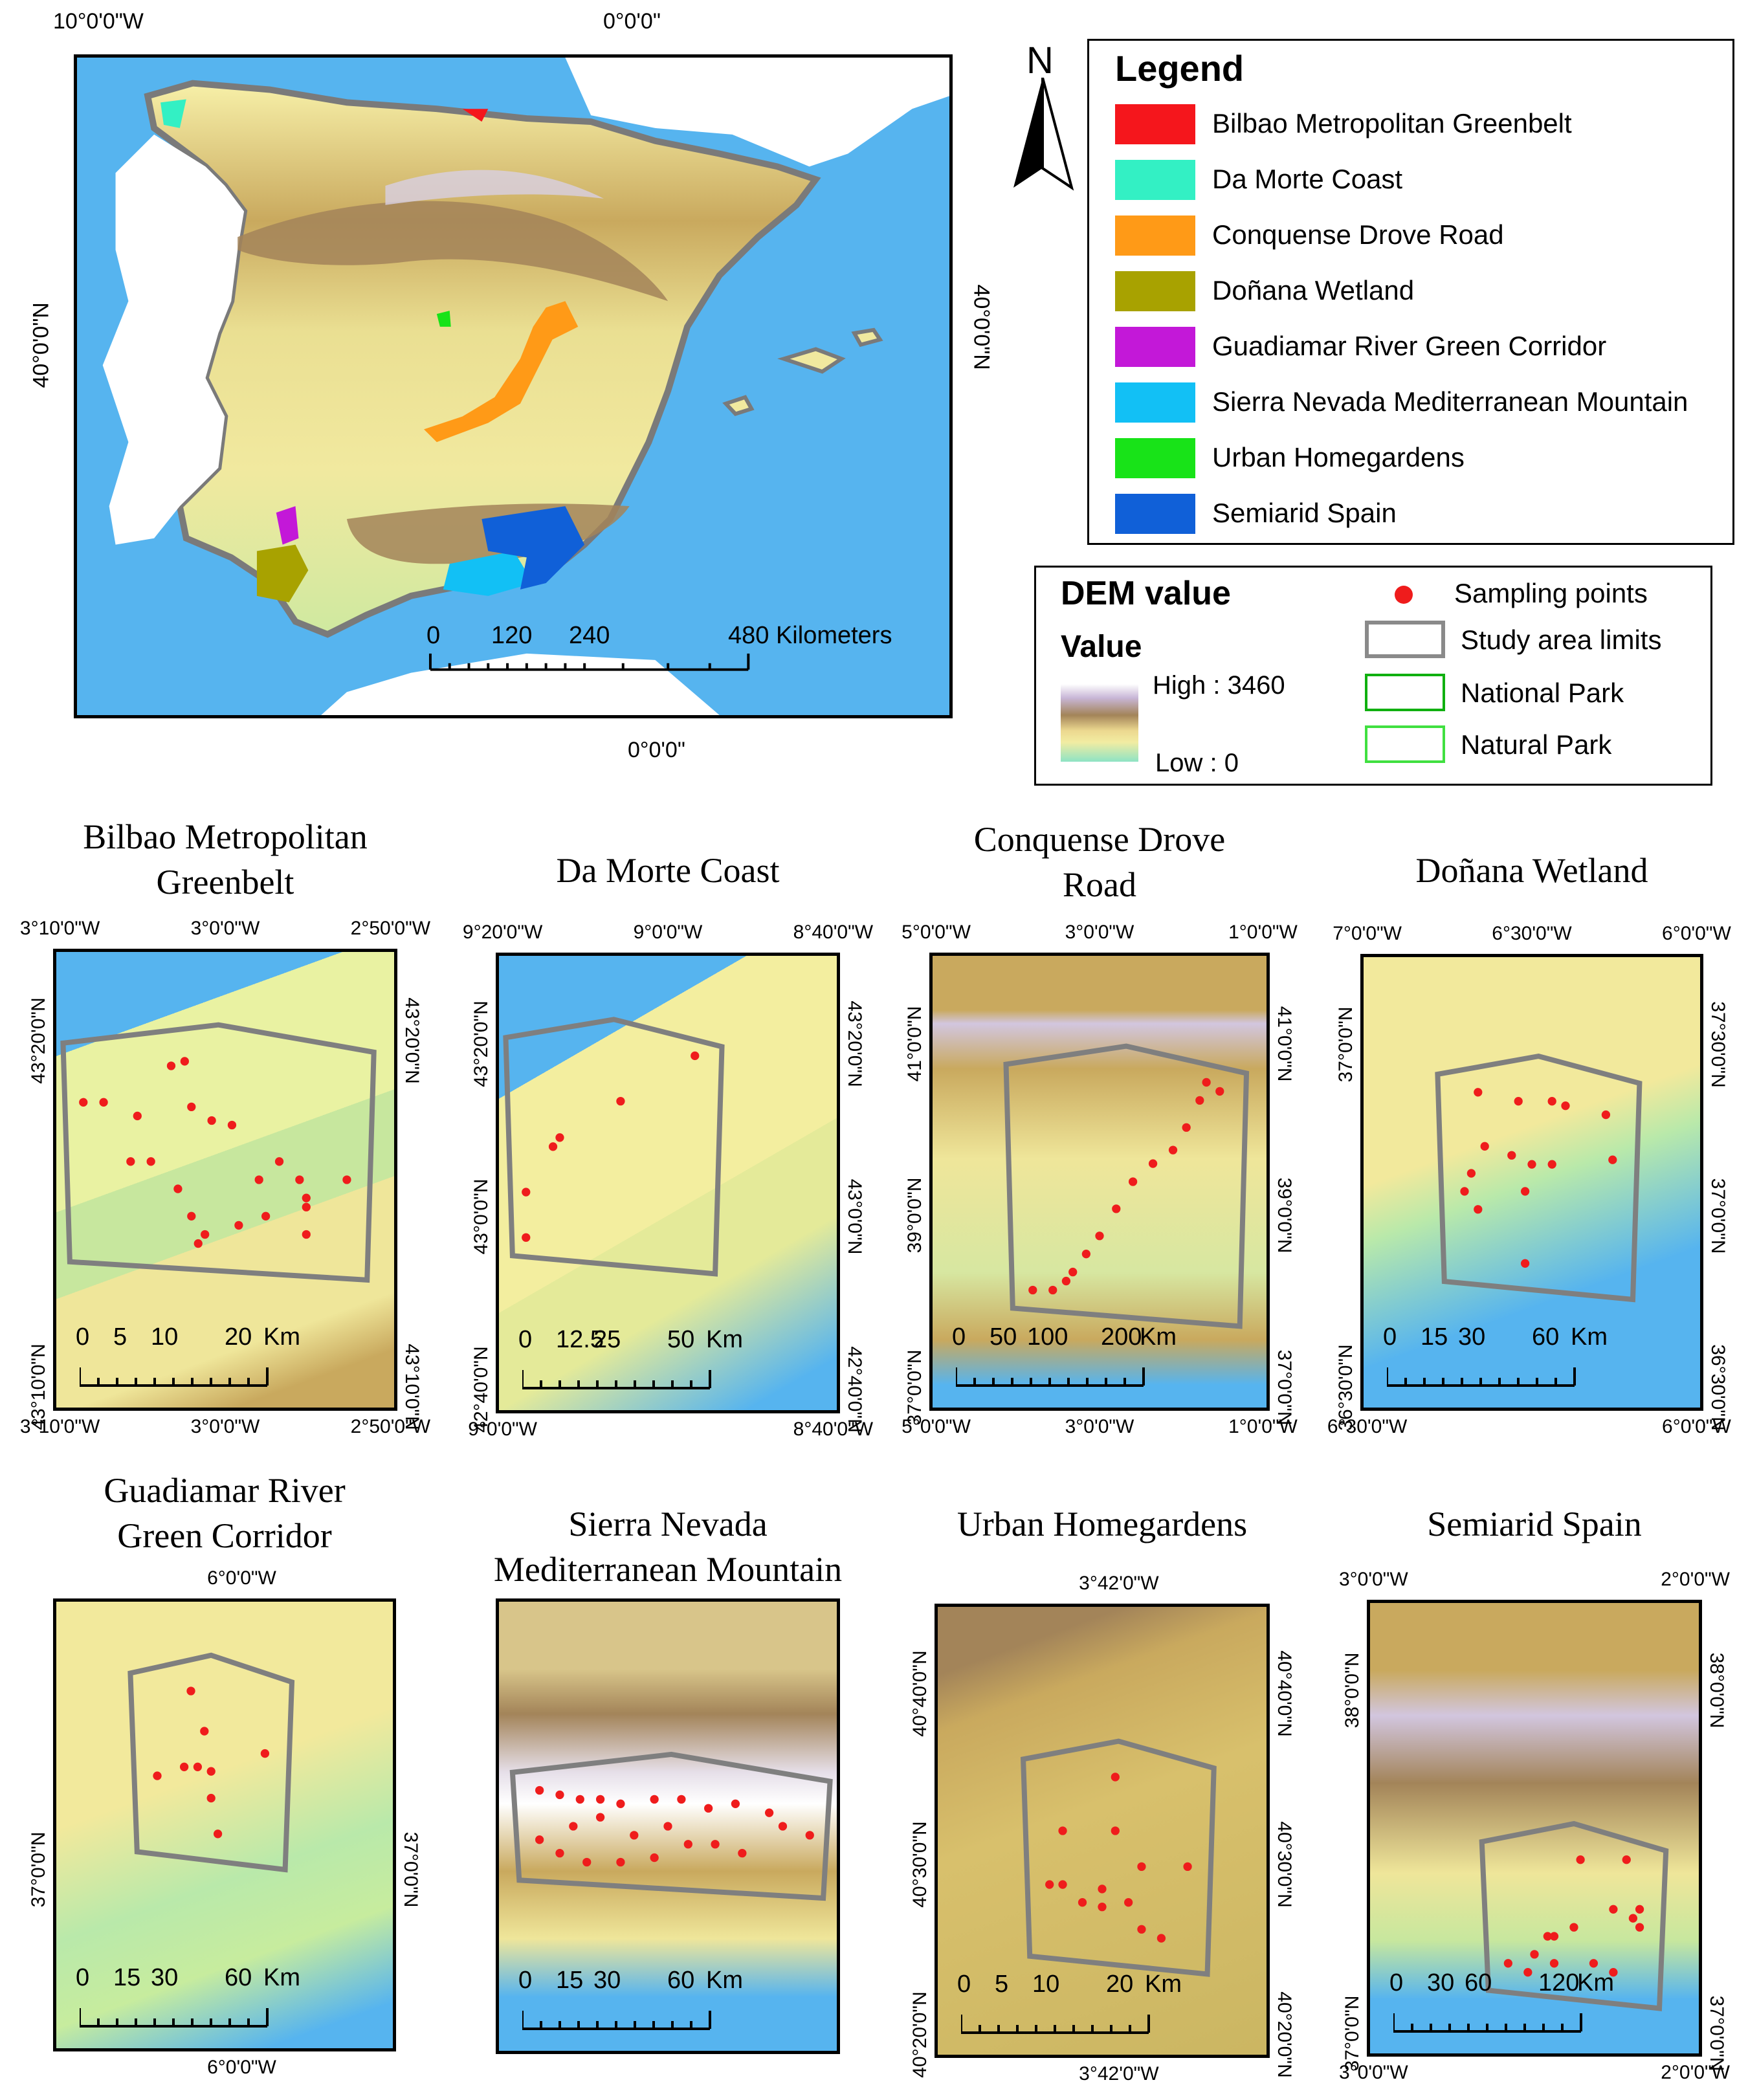 The width and height of the screenshot is (1759, 2100). I want to click on panel-map: 0 15 30 60 Km, so click(668, 1826).